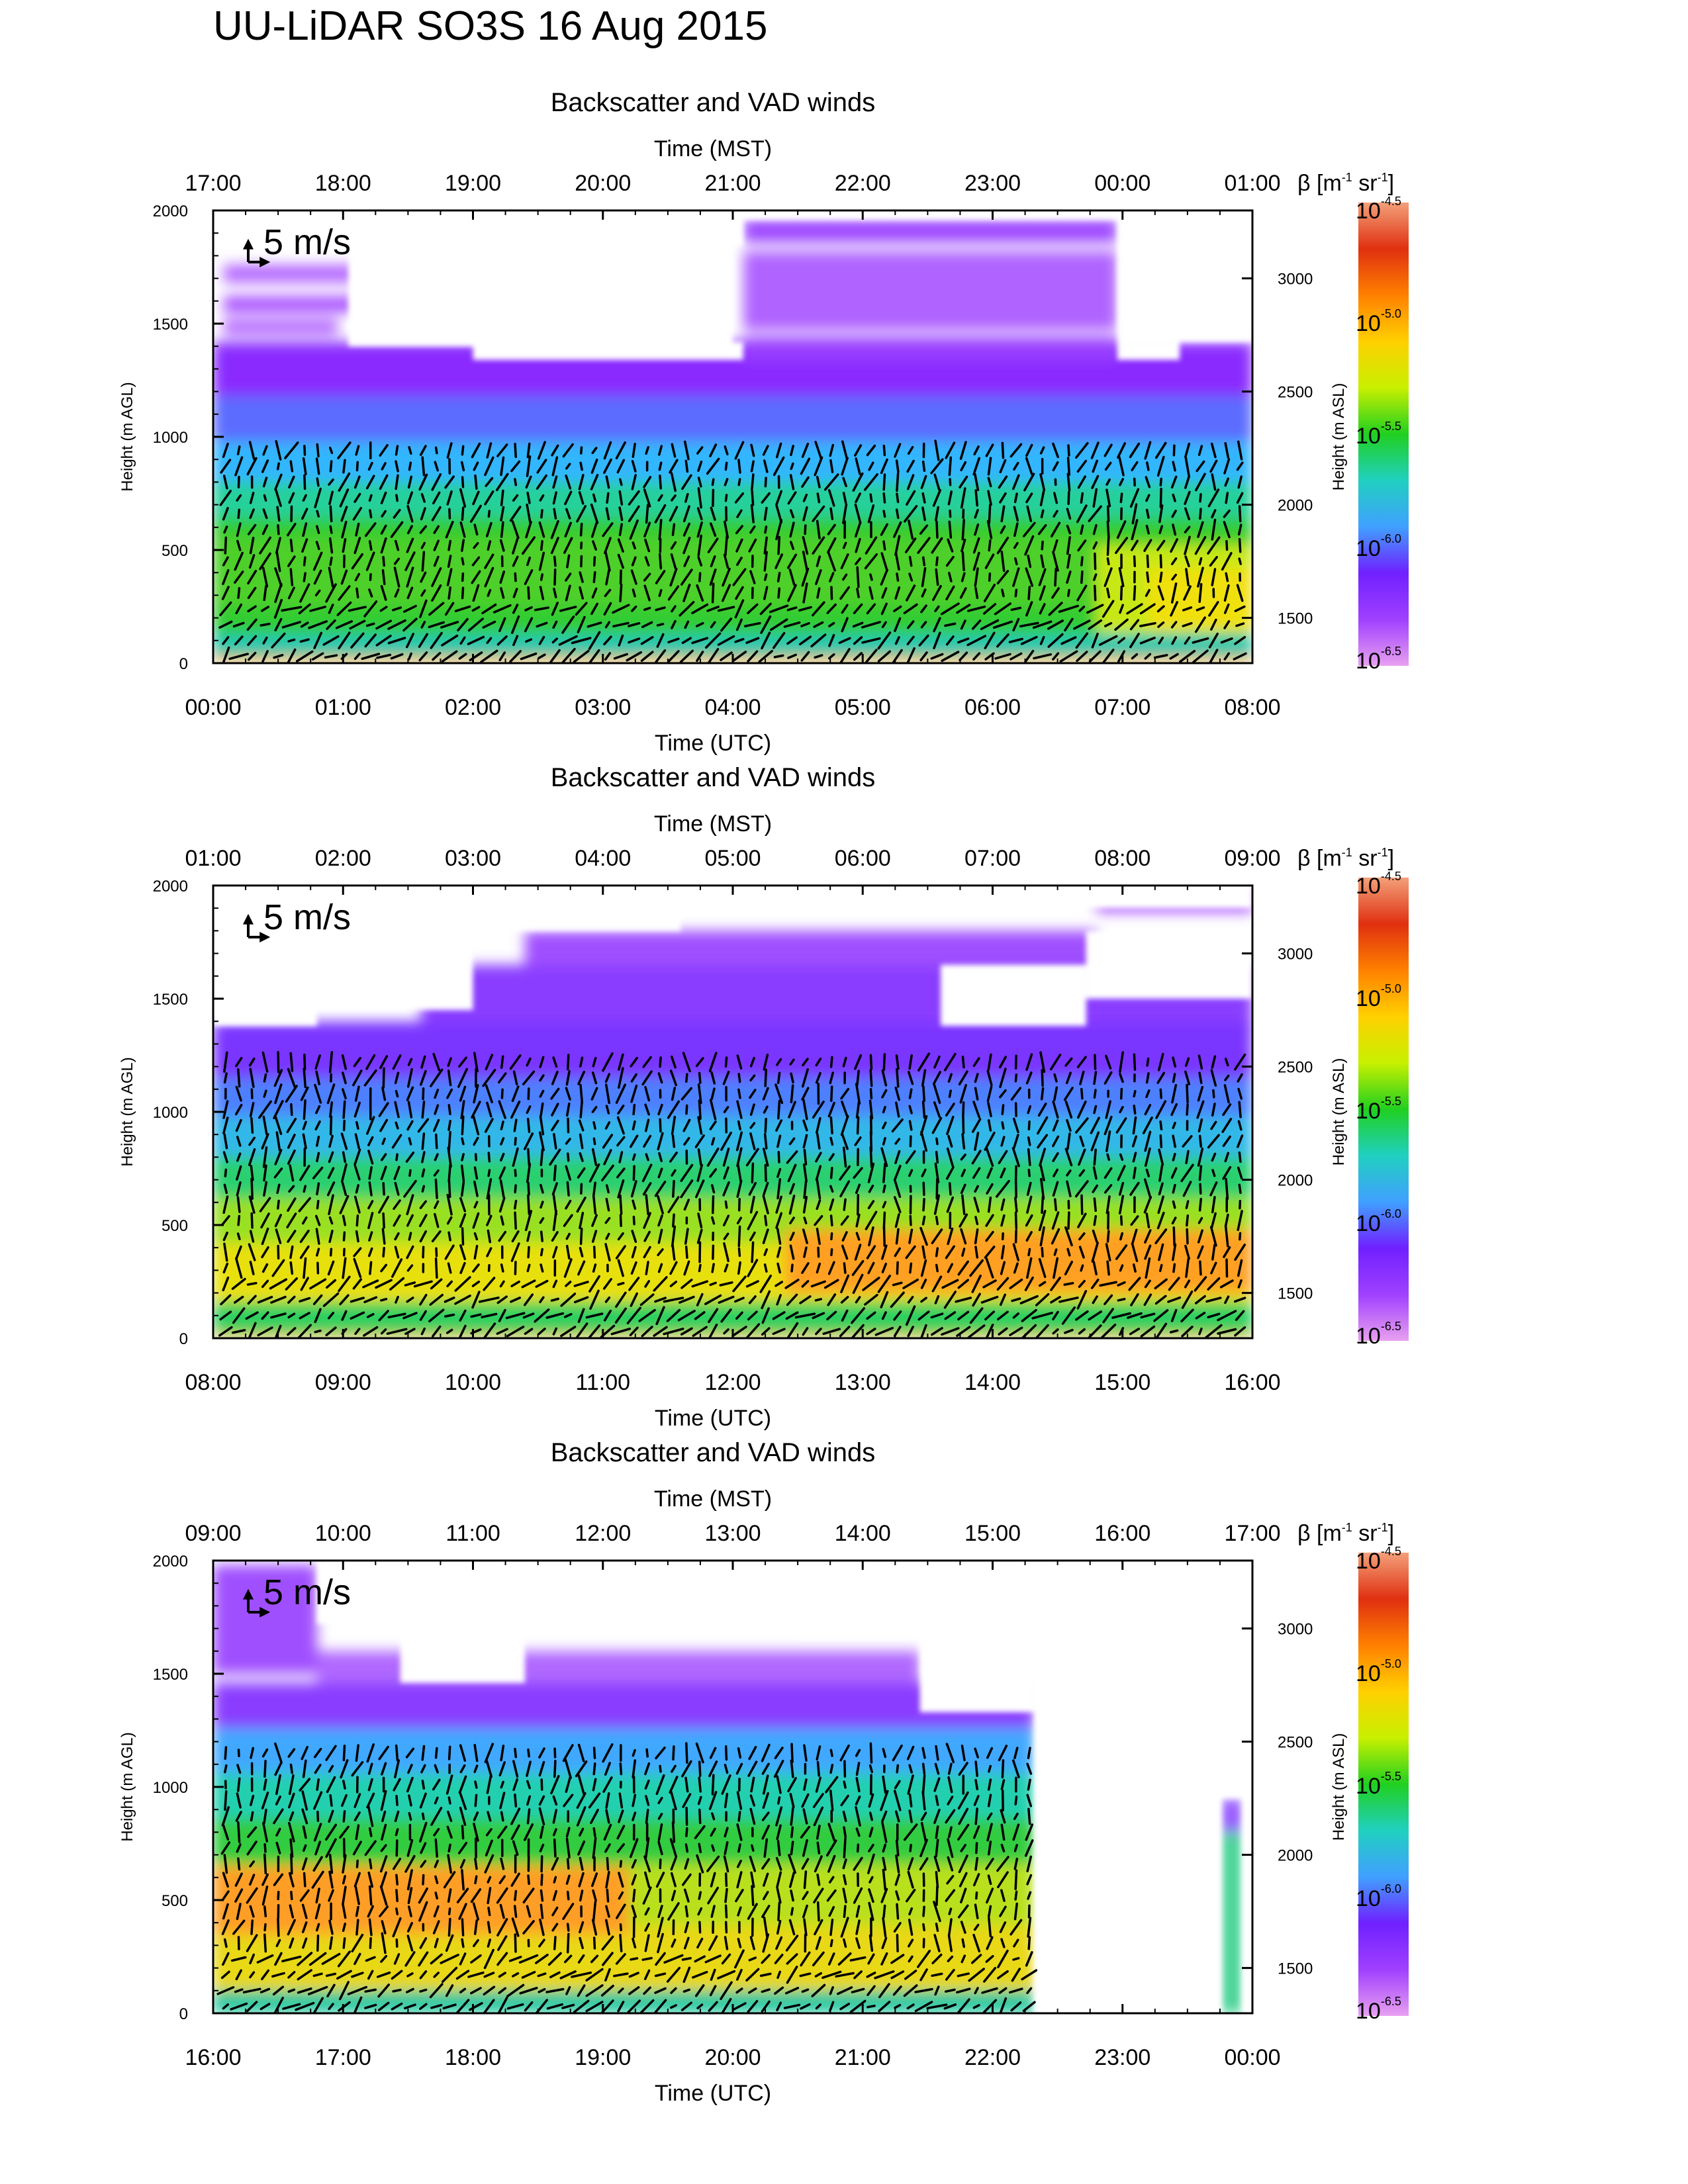  Describe the element at coordinates (170, 211) in the screenshot. I see `y-tick-label: 2000` at that location.